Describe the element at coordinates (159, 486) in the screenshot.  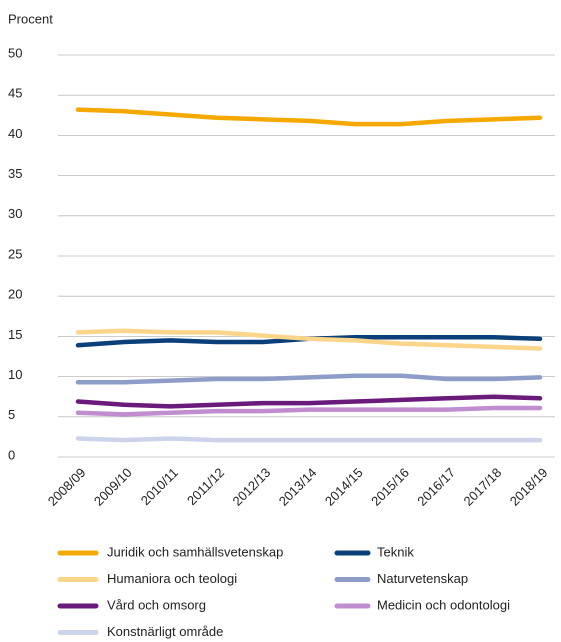
I see `x-tick-label: 2010/11` at that location.